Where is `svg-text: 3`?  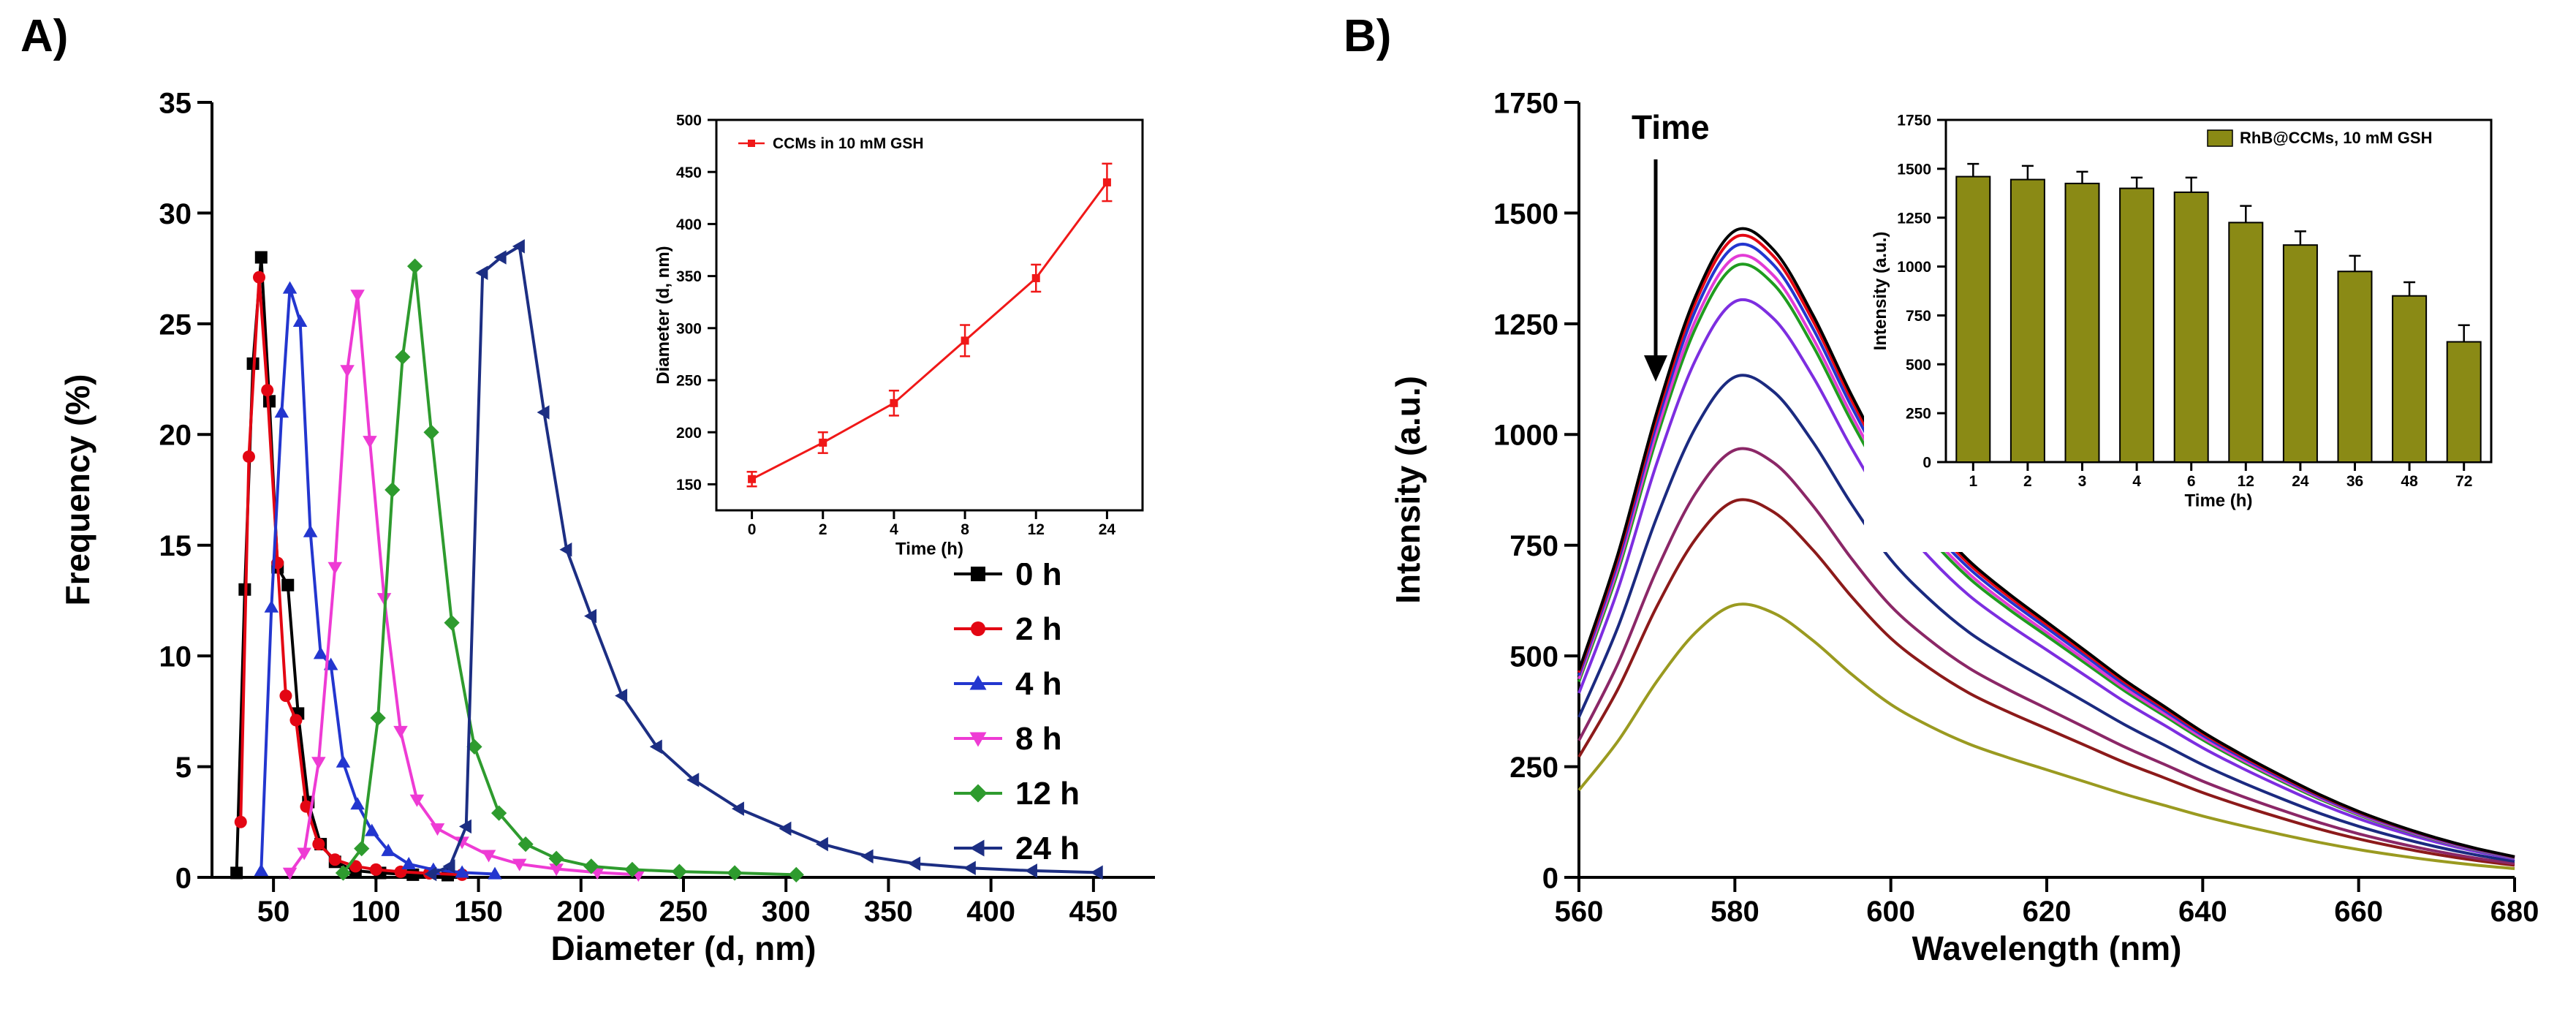 svg-text: 3 is located at coordinates (2082, 481).